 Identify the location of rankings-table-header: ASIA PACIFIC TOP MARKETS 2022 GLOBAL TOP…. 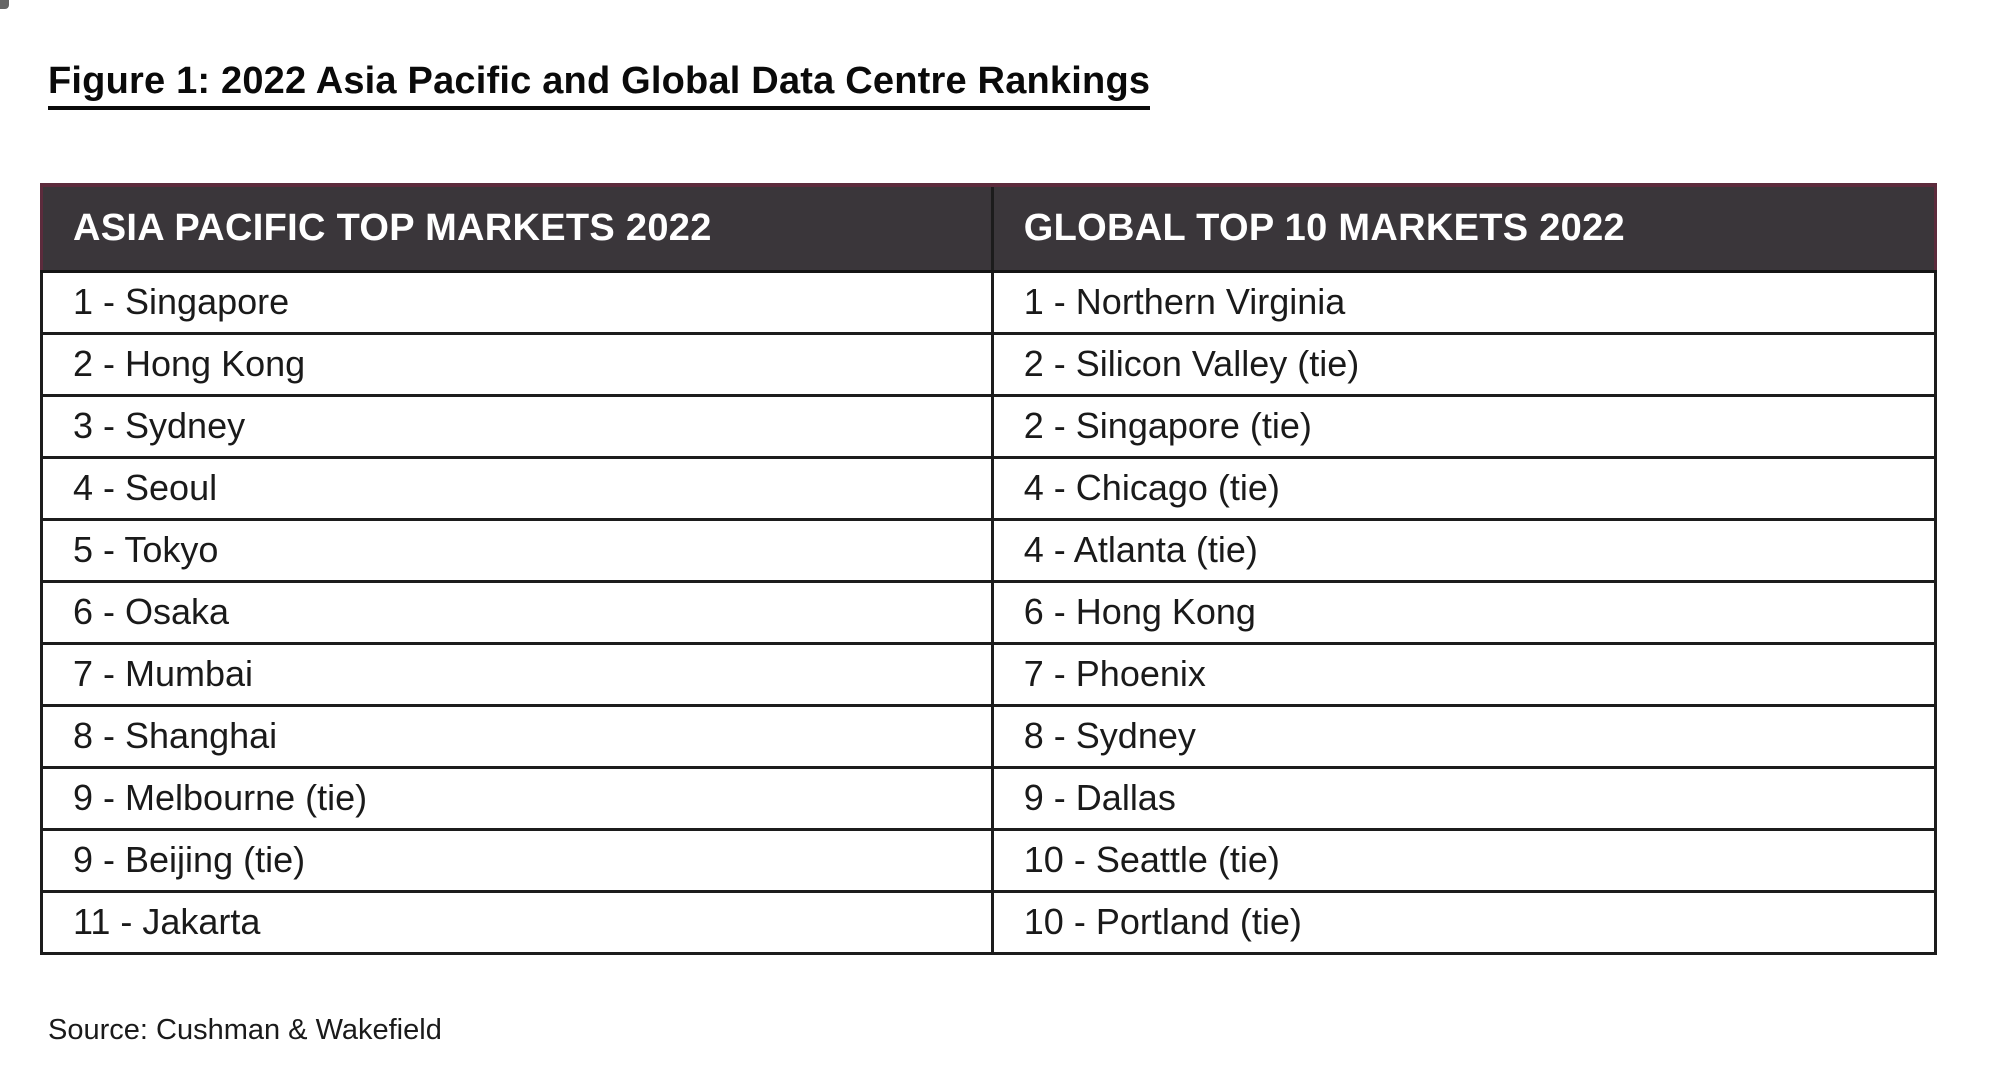
(989, 228).